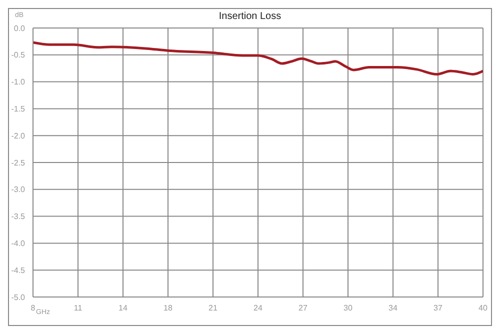  Describe the element at coordinates (258, 58) in the screenshot. I see `line-series` at that location.